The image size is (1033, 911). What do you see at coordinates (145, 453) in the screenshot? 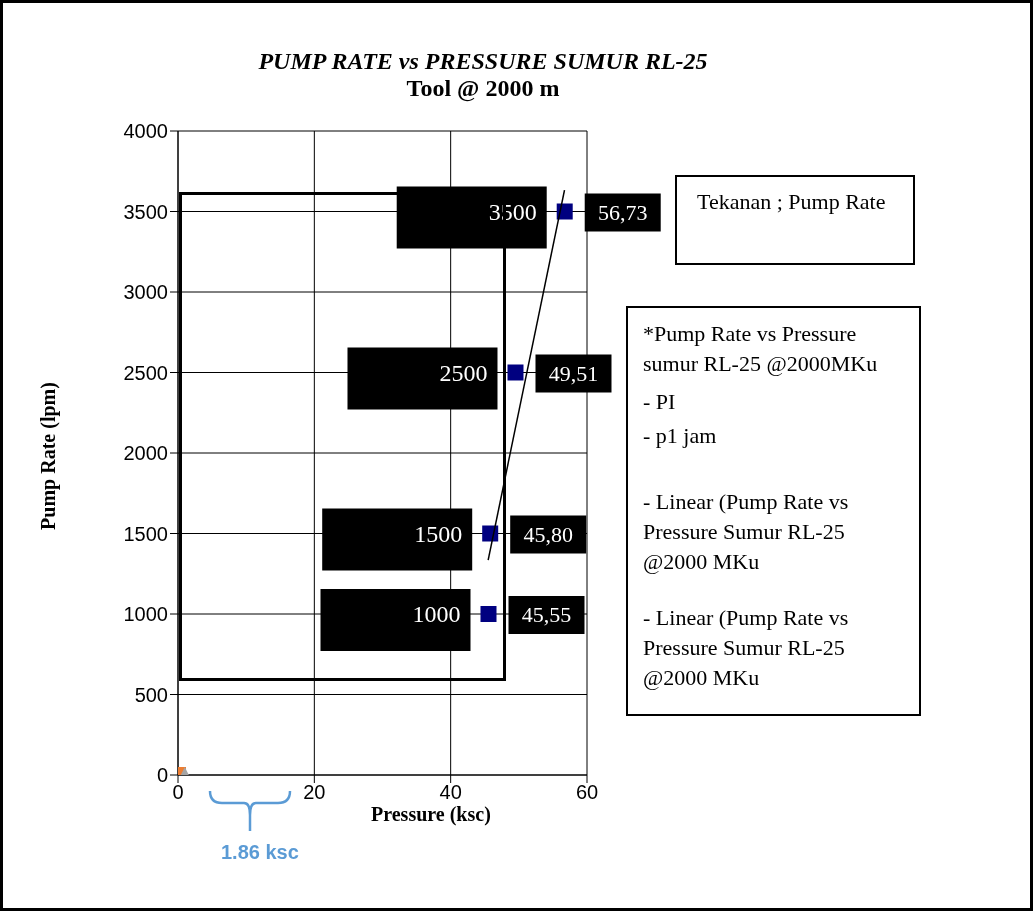
I see `y-tick-label: 2000` at bounding box center [145, 453].